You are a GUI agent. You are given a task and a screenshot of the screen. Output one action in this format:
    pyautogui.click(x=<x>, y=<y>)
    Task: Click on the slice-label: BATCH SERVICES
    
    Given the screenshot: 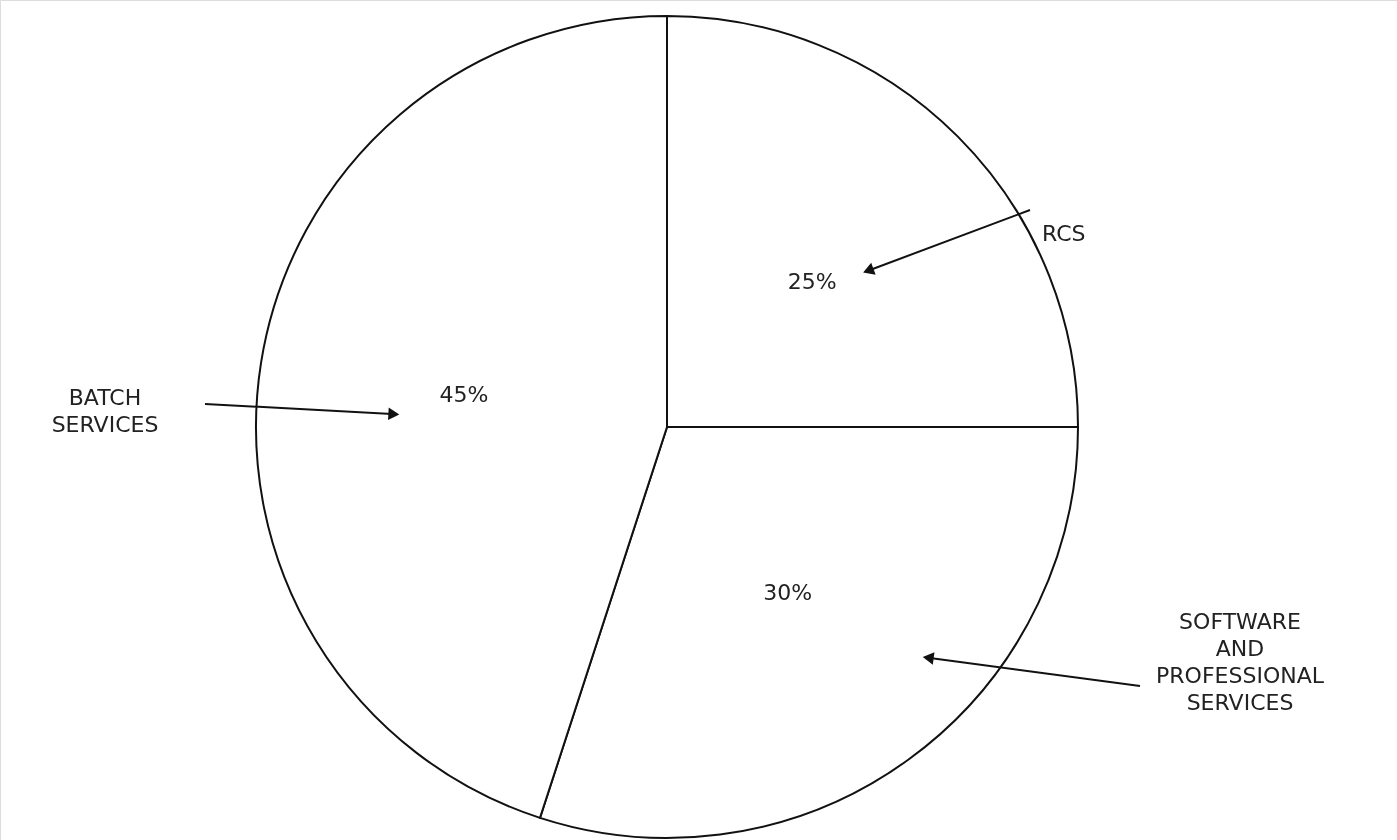 What is the action you would take?
    pyautogui.click(x=105, y=411)
    